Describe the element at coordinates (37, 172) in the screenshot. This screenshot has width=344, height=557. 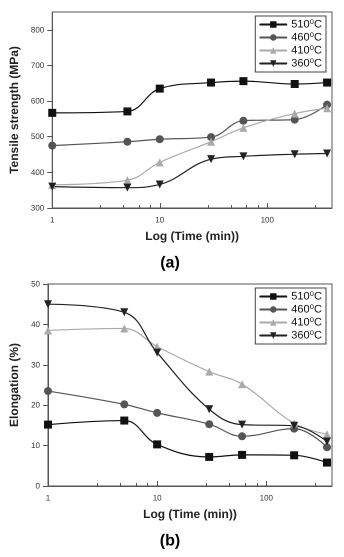
I see `y-tick-label: 400` at that location.